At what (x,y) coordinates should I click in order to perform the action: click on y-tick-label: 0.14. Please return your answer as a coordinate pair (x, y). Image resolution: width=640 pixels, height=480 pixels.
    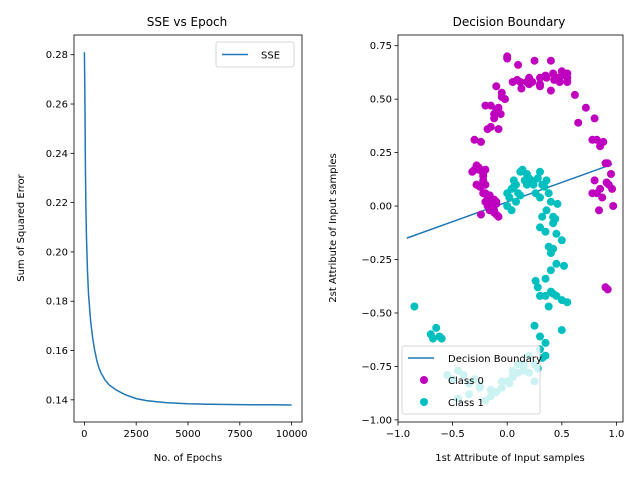
    Looking at the image, I should click on (57, 400).